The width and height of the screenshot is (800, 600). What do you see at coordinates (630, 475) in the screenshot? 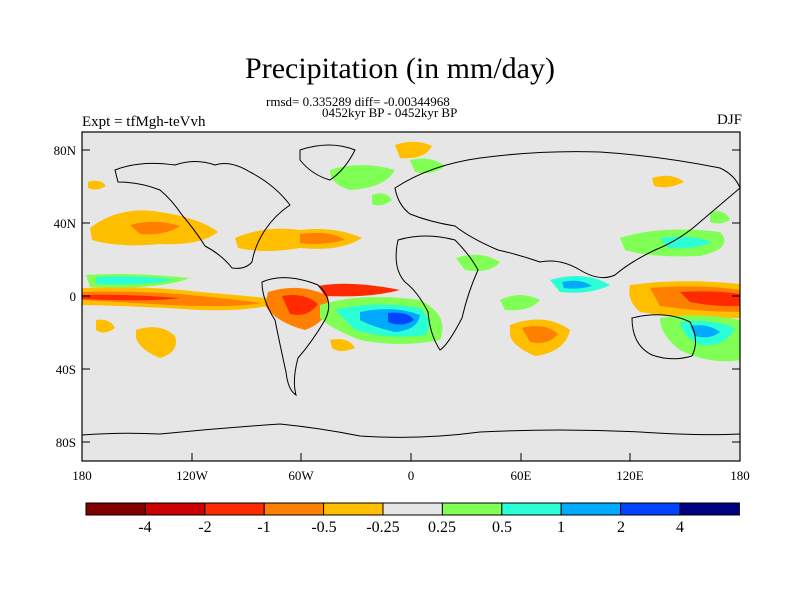
I see `lon-label-120e: 120E` at bounding box center [630, 475].